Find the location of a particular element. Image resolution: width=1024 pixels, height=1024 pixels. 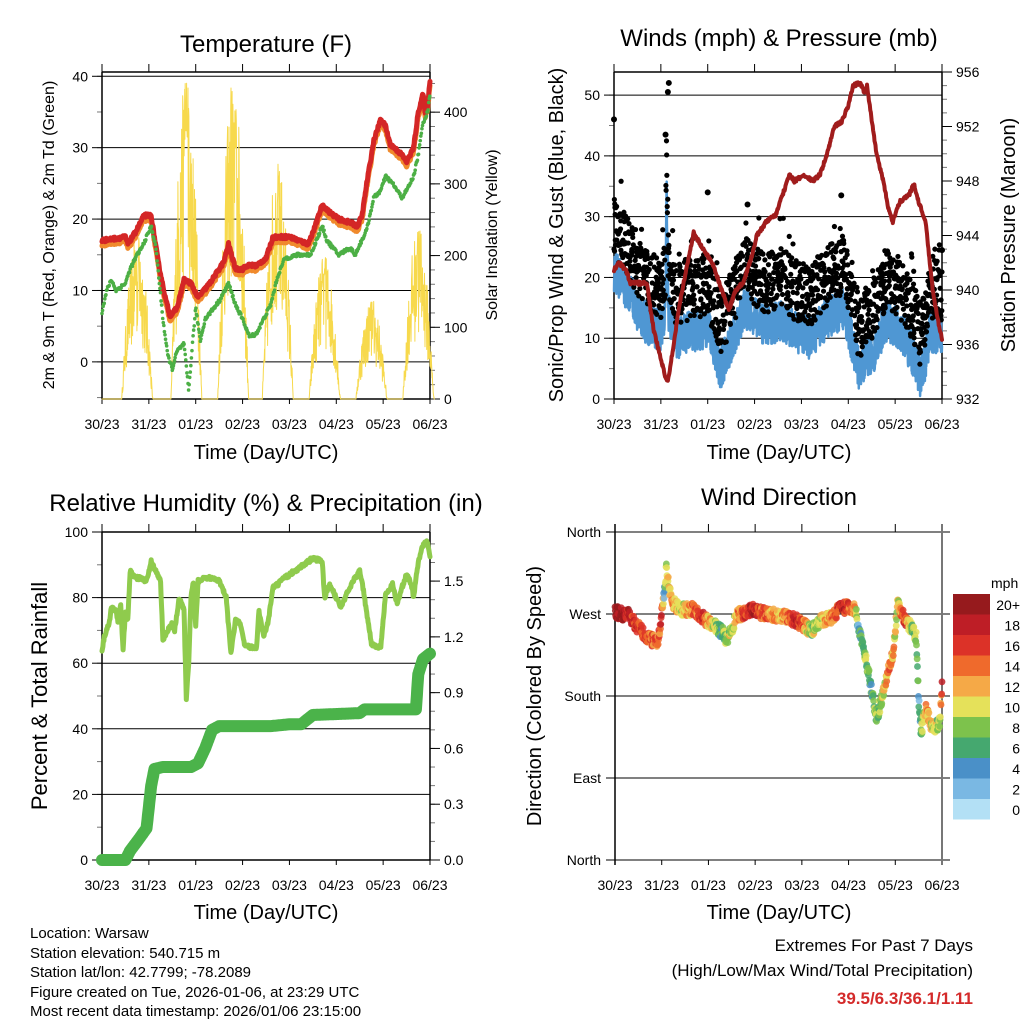

humidity-x-tick-label: 31/23 is located at coordinates (148, 885).